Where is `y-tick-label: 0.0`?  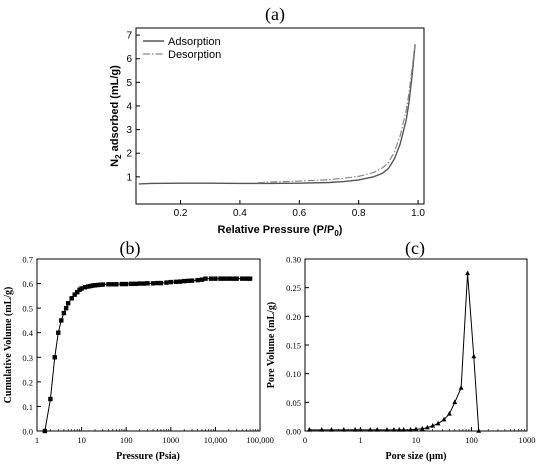 y-tick-label: 0.0 is located at coordinates (27, 432).